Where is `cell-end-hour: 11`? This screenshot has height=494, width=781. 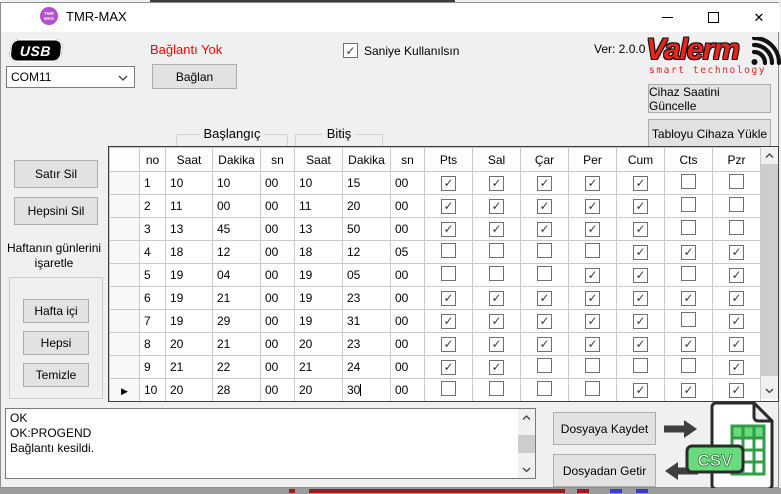
cell-end-hour: 11 is located at coordinates (318, 206).